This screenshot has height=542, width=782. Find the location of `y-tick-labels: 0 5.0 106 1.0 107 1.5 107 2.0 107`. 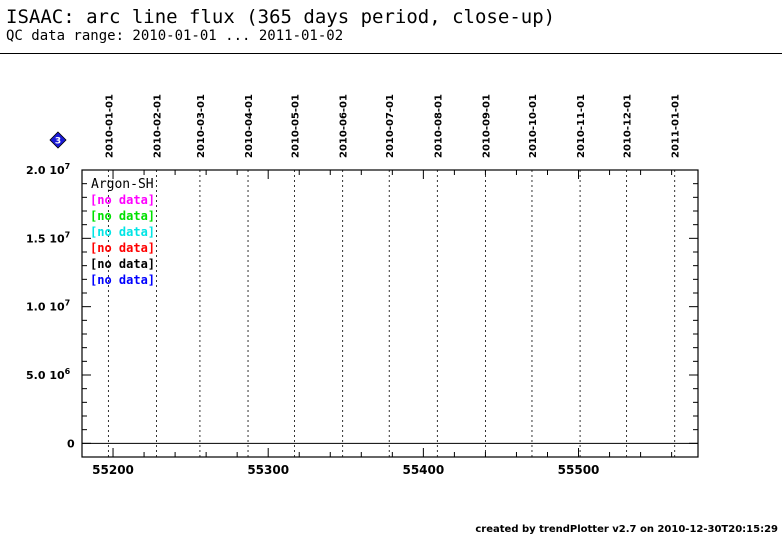

y-tick-labels: 0 5.0 106 1.0 107 1.5 107 2.0 107 is located at coordinates (50, 306).